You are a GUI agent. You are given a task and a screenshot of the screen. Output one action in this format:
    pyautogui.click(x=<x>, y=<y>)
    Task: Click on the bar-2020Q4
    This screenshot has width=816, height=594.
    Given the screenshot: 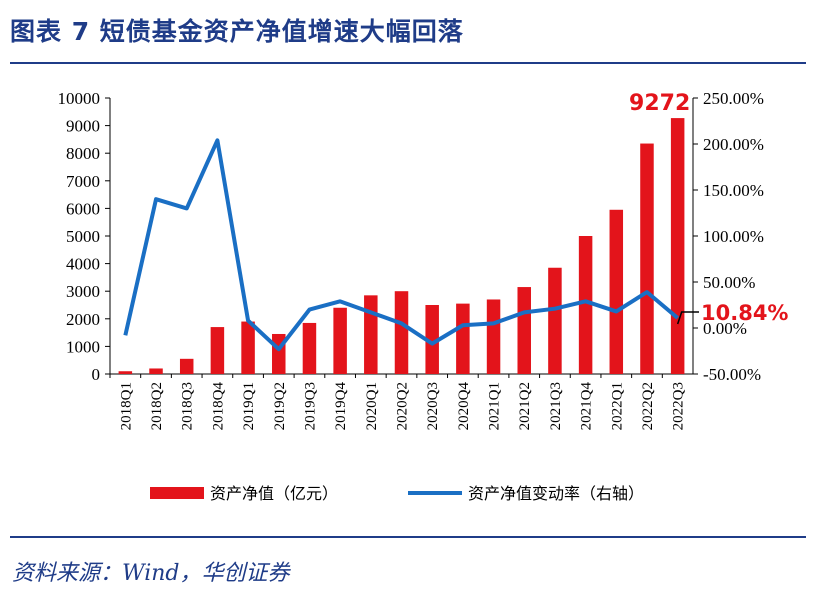 What is the action you would take?
    pyautogui.click(x=463, y=338)
    